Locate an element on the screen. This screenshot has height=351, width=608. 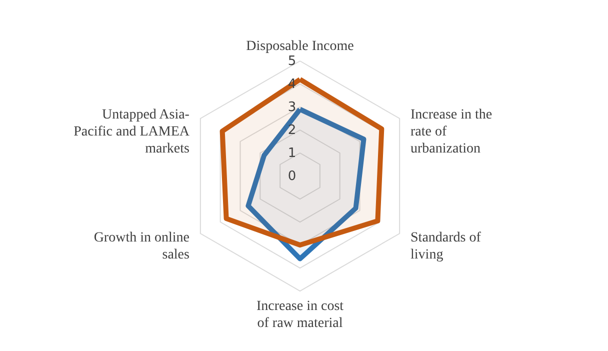
y-tick-label: 1 is located at coordinates (292, 153).